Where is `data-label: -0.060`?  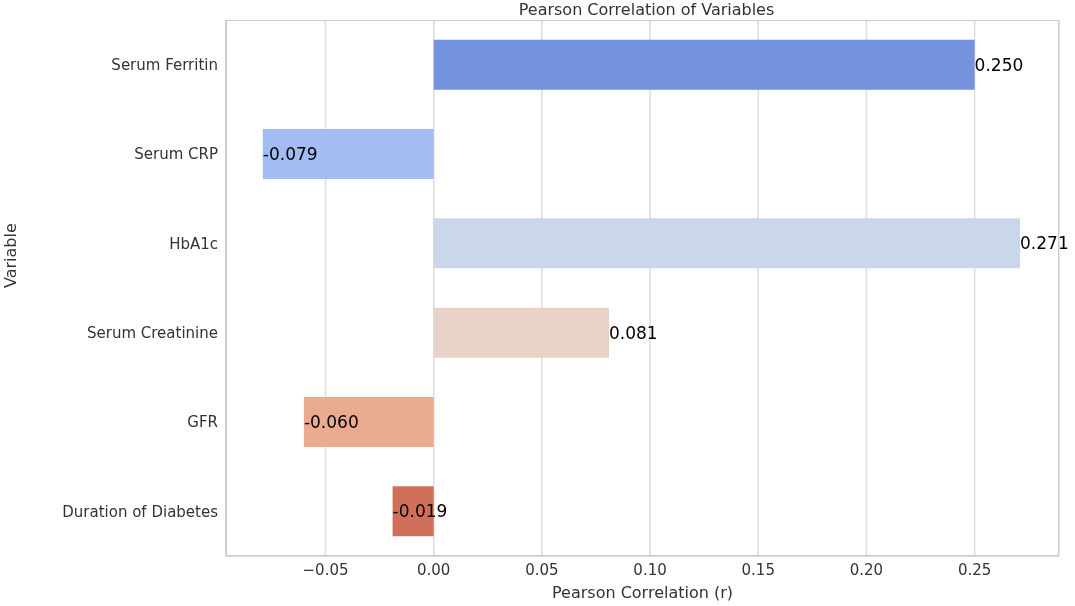 data-label: -0.060 is located at coordinates (331, 421).